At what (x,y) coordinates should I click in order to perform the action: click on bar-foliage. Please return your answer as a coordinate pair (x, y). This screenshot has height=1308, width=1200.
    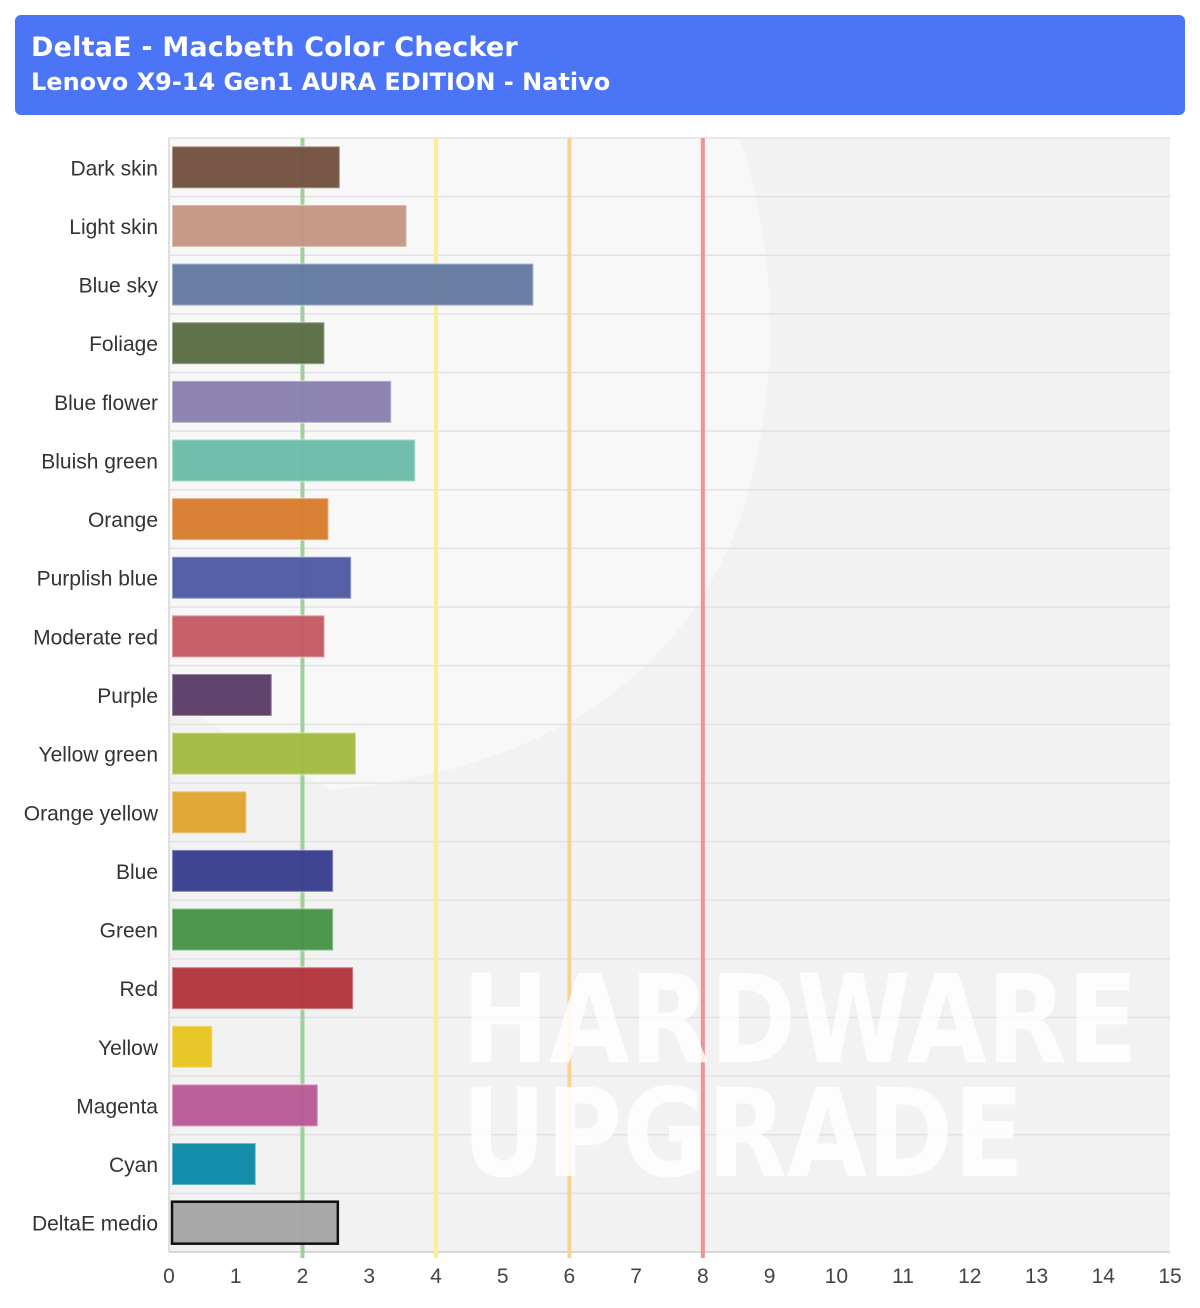
    Looking at the image, I should click on (248, 343).